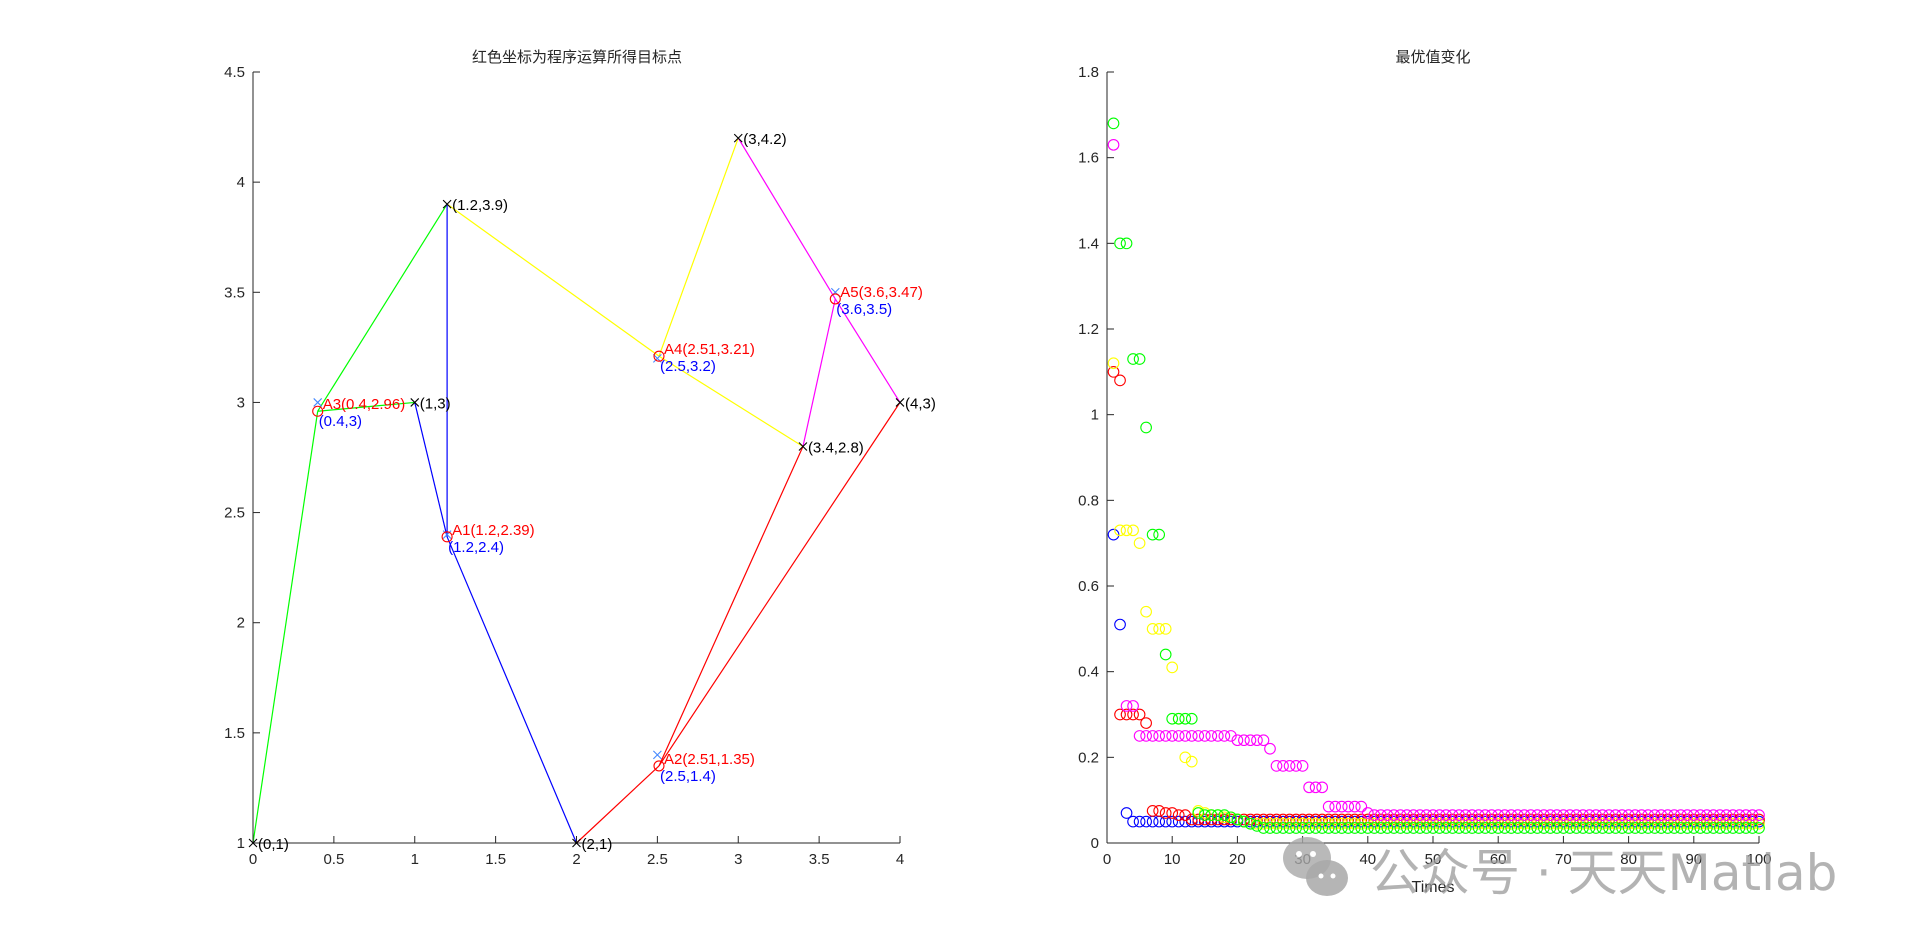  I want to click on x-tick-label: 4, so click(900, 859).